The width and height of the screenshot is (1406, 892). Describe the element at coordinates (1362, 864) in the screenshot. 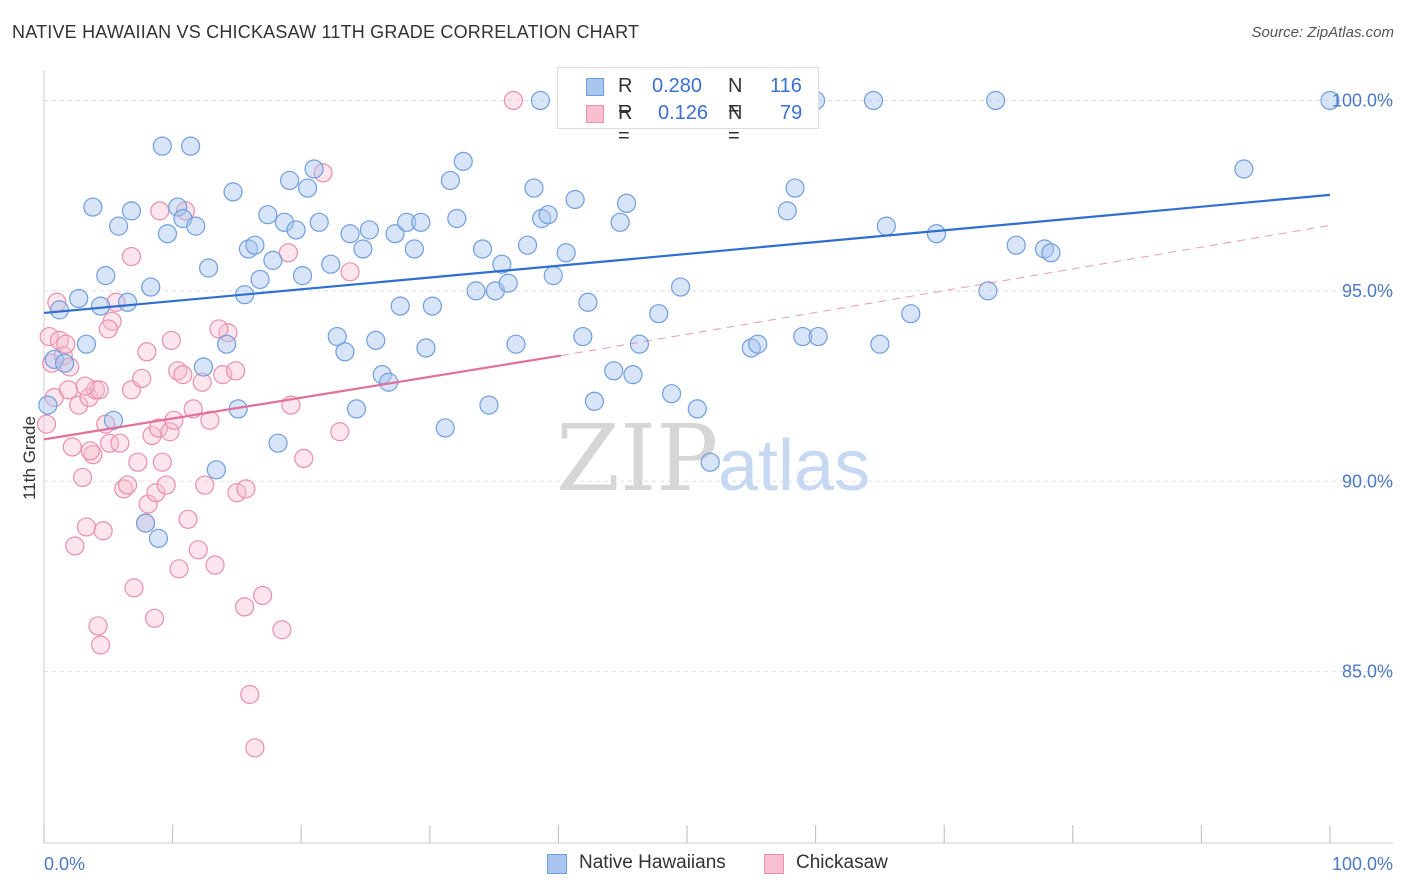

I see `x-tick-max: 100.0%` at that location.